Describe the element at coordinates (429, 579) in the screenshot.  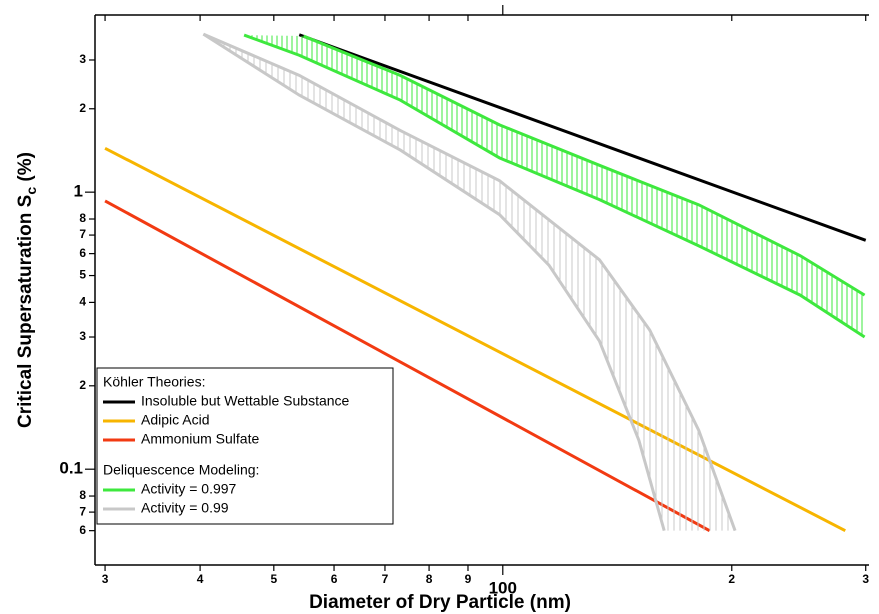
I see `x-tick-label: 8` at that location.